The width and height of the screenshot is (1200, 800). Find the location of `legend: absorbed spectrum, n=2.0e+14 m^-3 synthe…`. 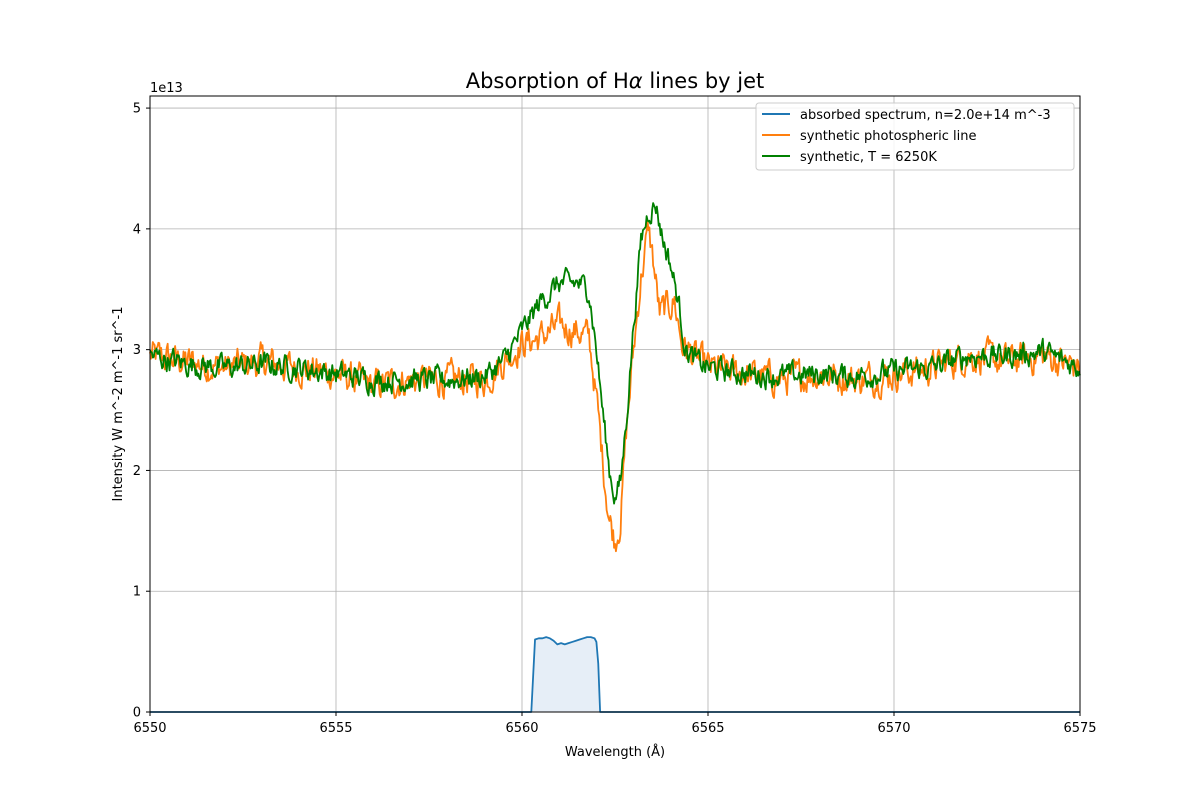

legend: absorbed spectrum, n=2.0e+14 m^-3 synthe… is located at coordinates (915, 136).